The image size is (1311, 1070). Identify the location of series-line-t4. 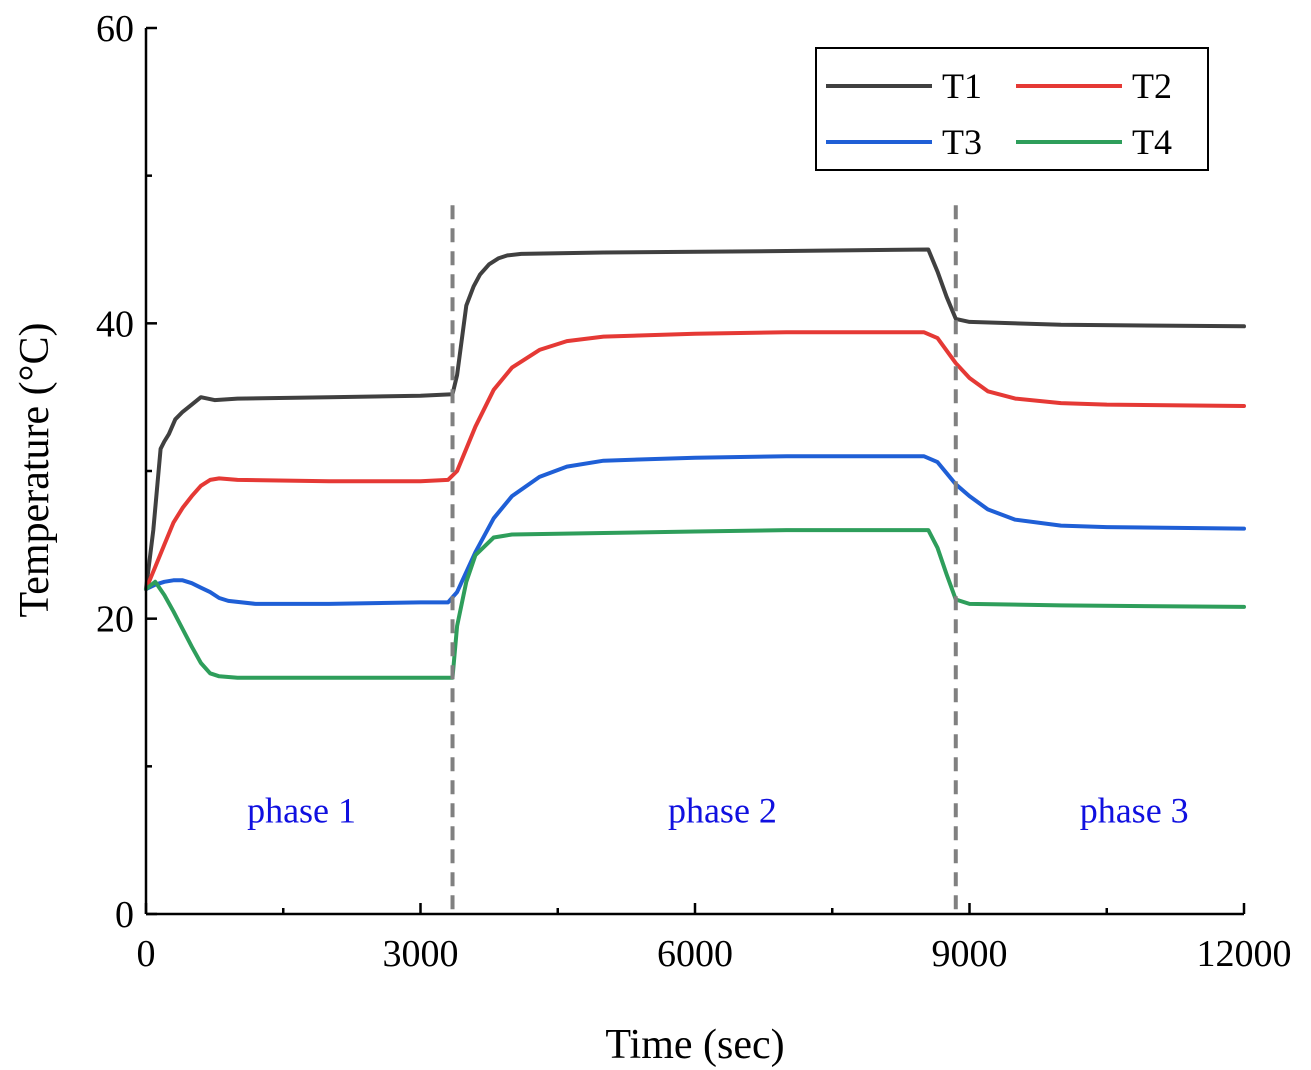
(695, 604).